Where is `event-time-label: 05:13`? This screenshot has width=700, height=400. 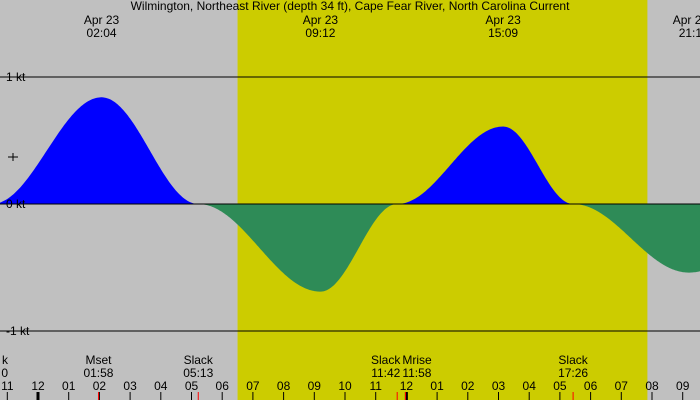
event-time-label: 05:13 is located at coordinates (198, 373).